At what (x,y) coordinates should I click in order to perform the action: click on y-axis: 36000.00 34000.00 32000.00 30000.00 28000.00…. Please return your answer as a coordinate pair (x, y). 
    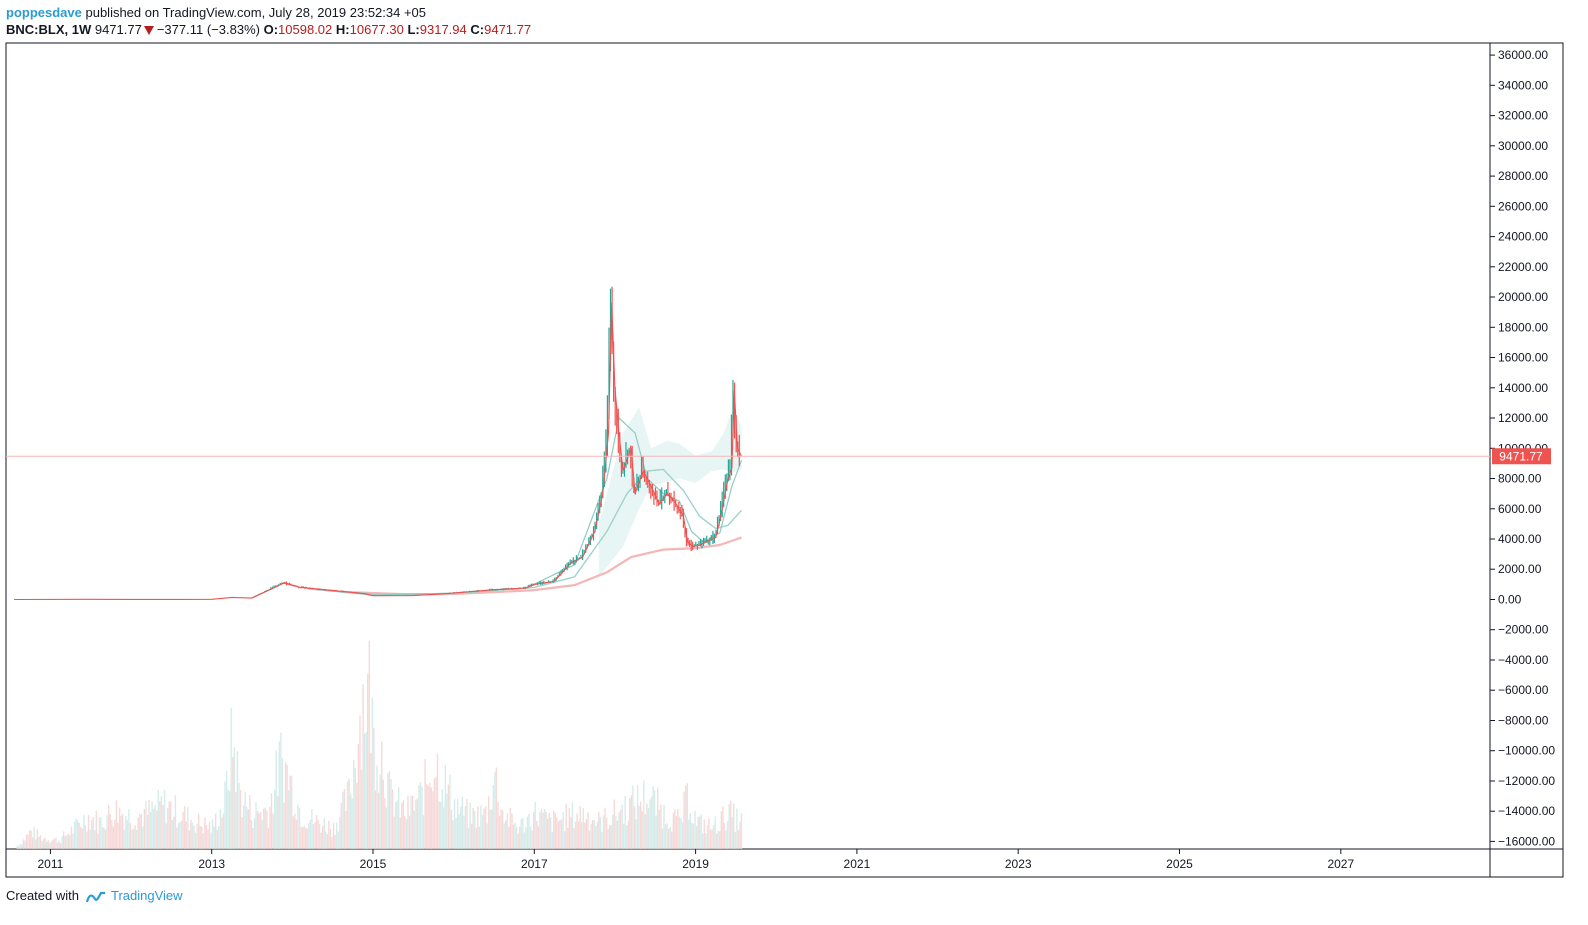
    Looking at the image, I should click on (1522, 448).